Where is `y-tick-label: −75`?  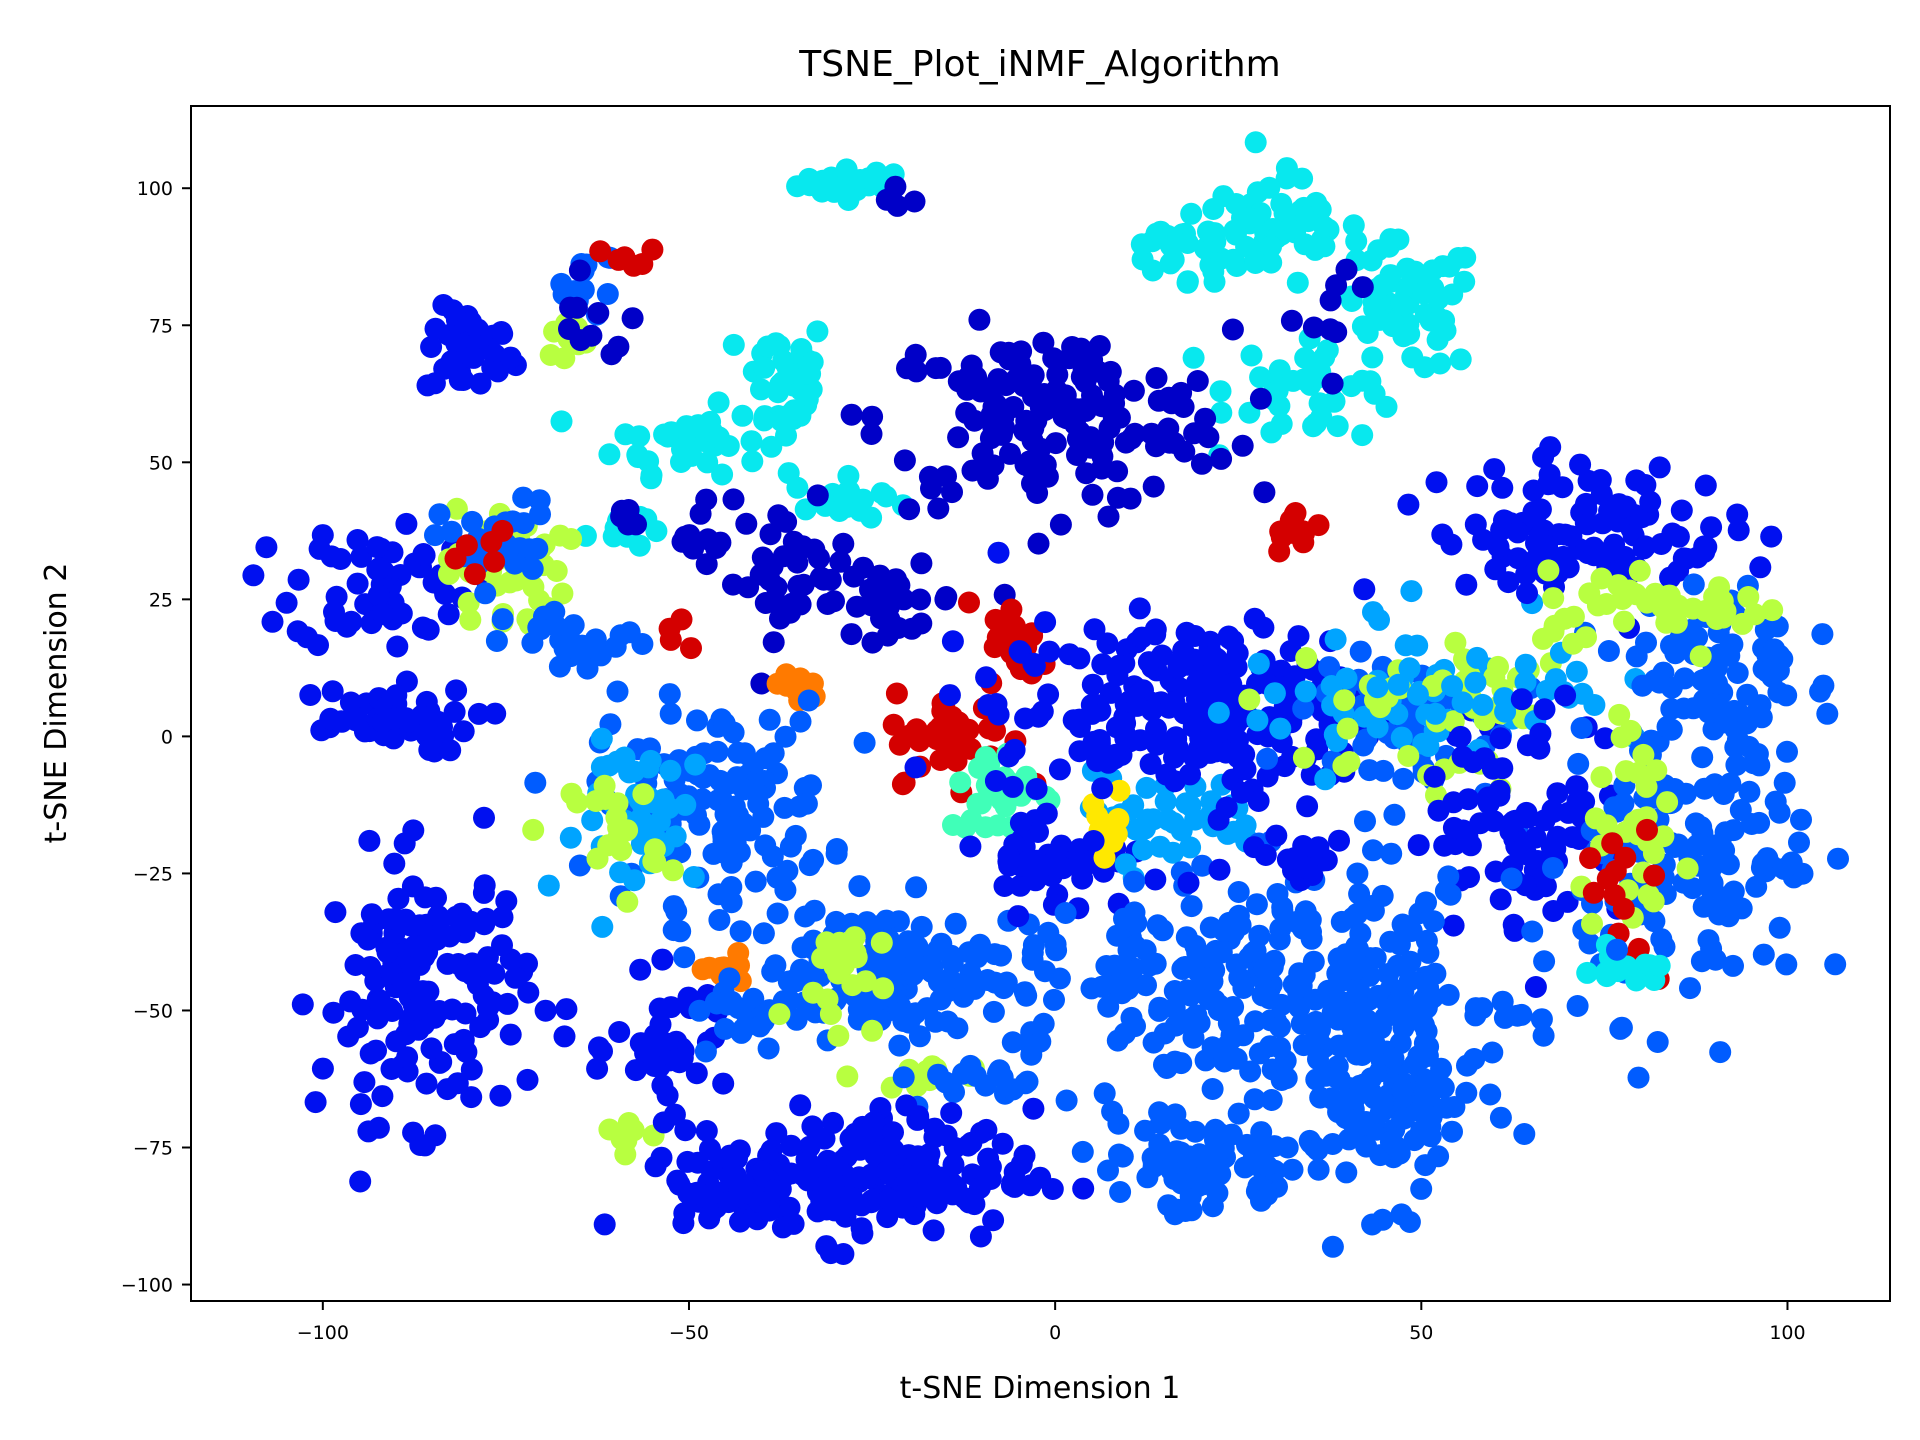 y-tick-label: −75 is located at coordinates (153, 1149).